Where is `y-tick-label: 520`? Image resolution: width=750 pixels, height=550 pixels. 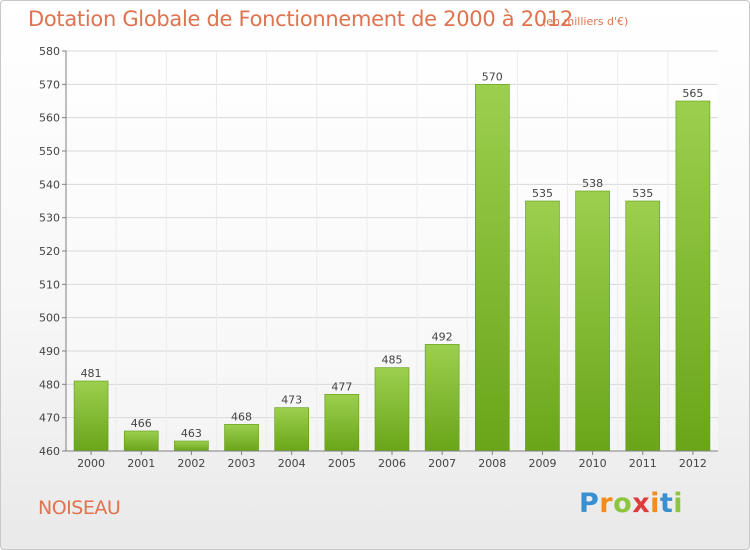 y-tick-label: 520 is located at coordinates (49, 251).